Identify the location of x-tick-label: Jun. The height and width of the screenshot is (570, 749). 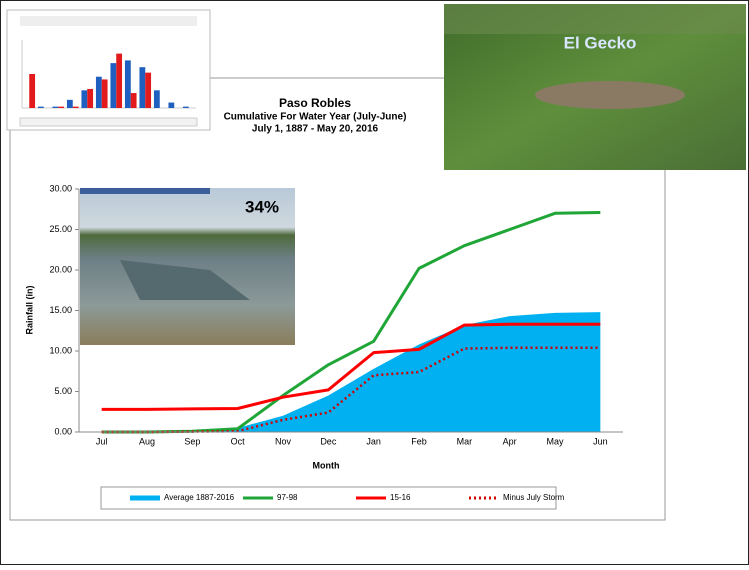
(600, 441).